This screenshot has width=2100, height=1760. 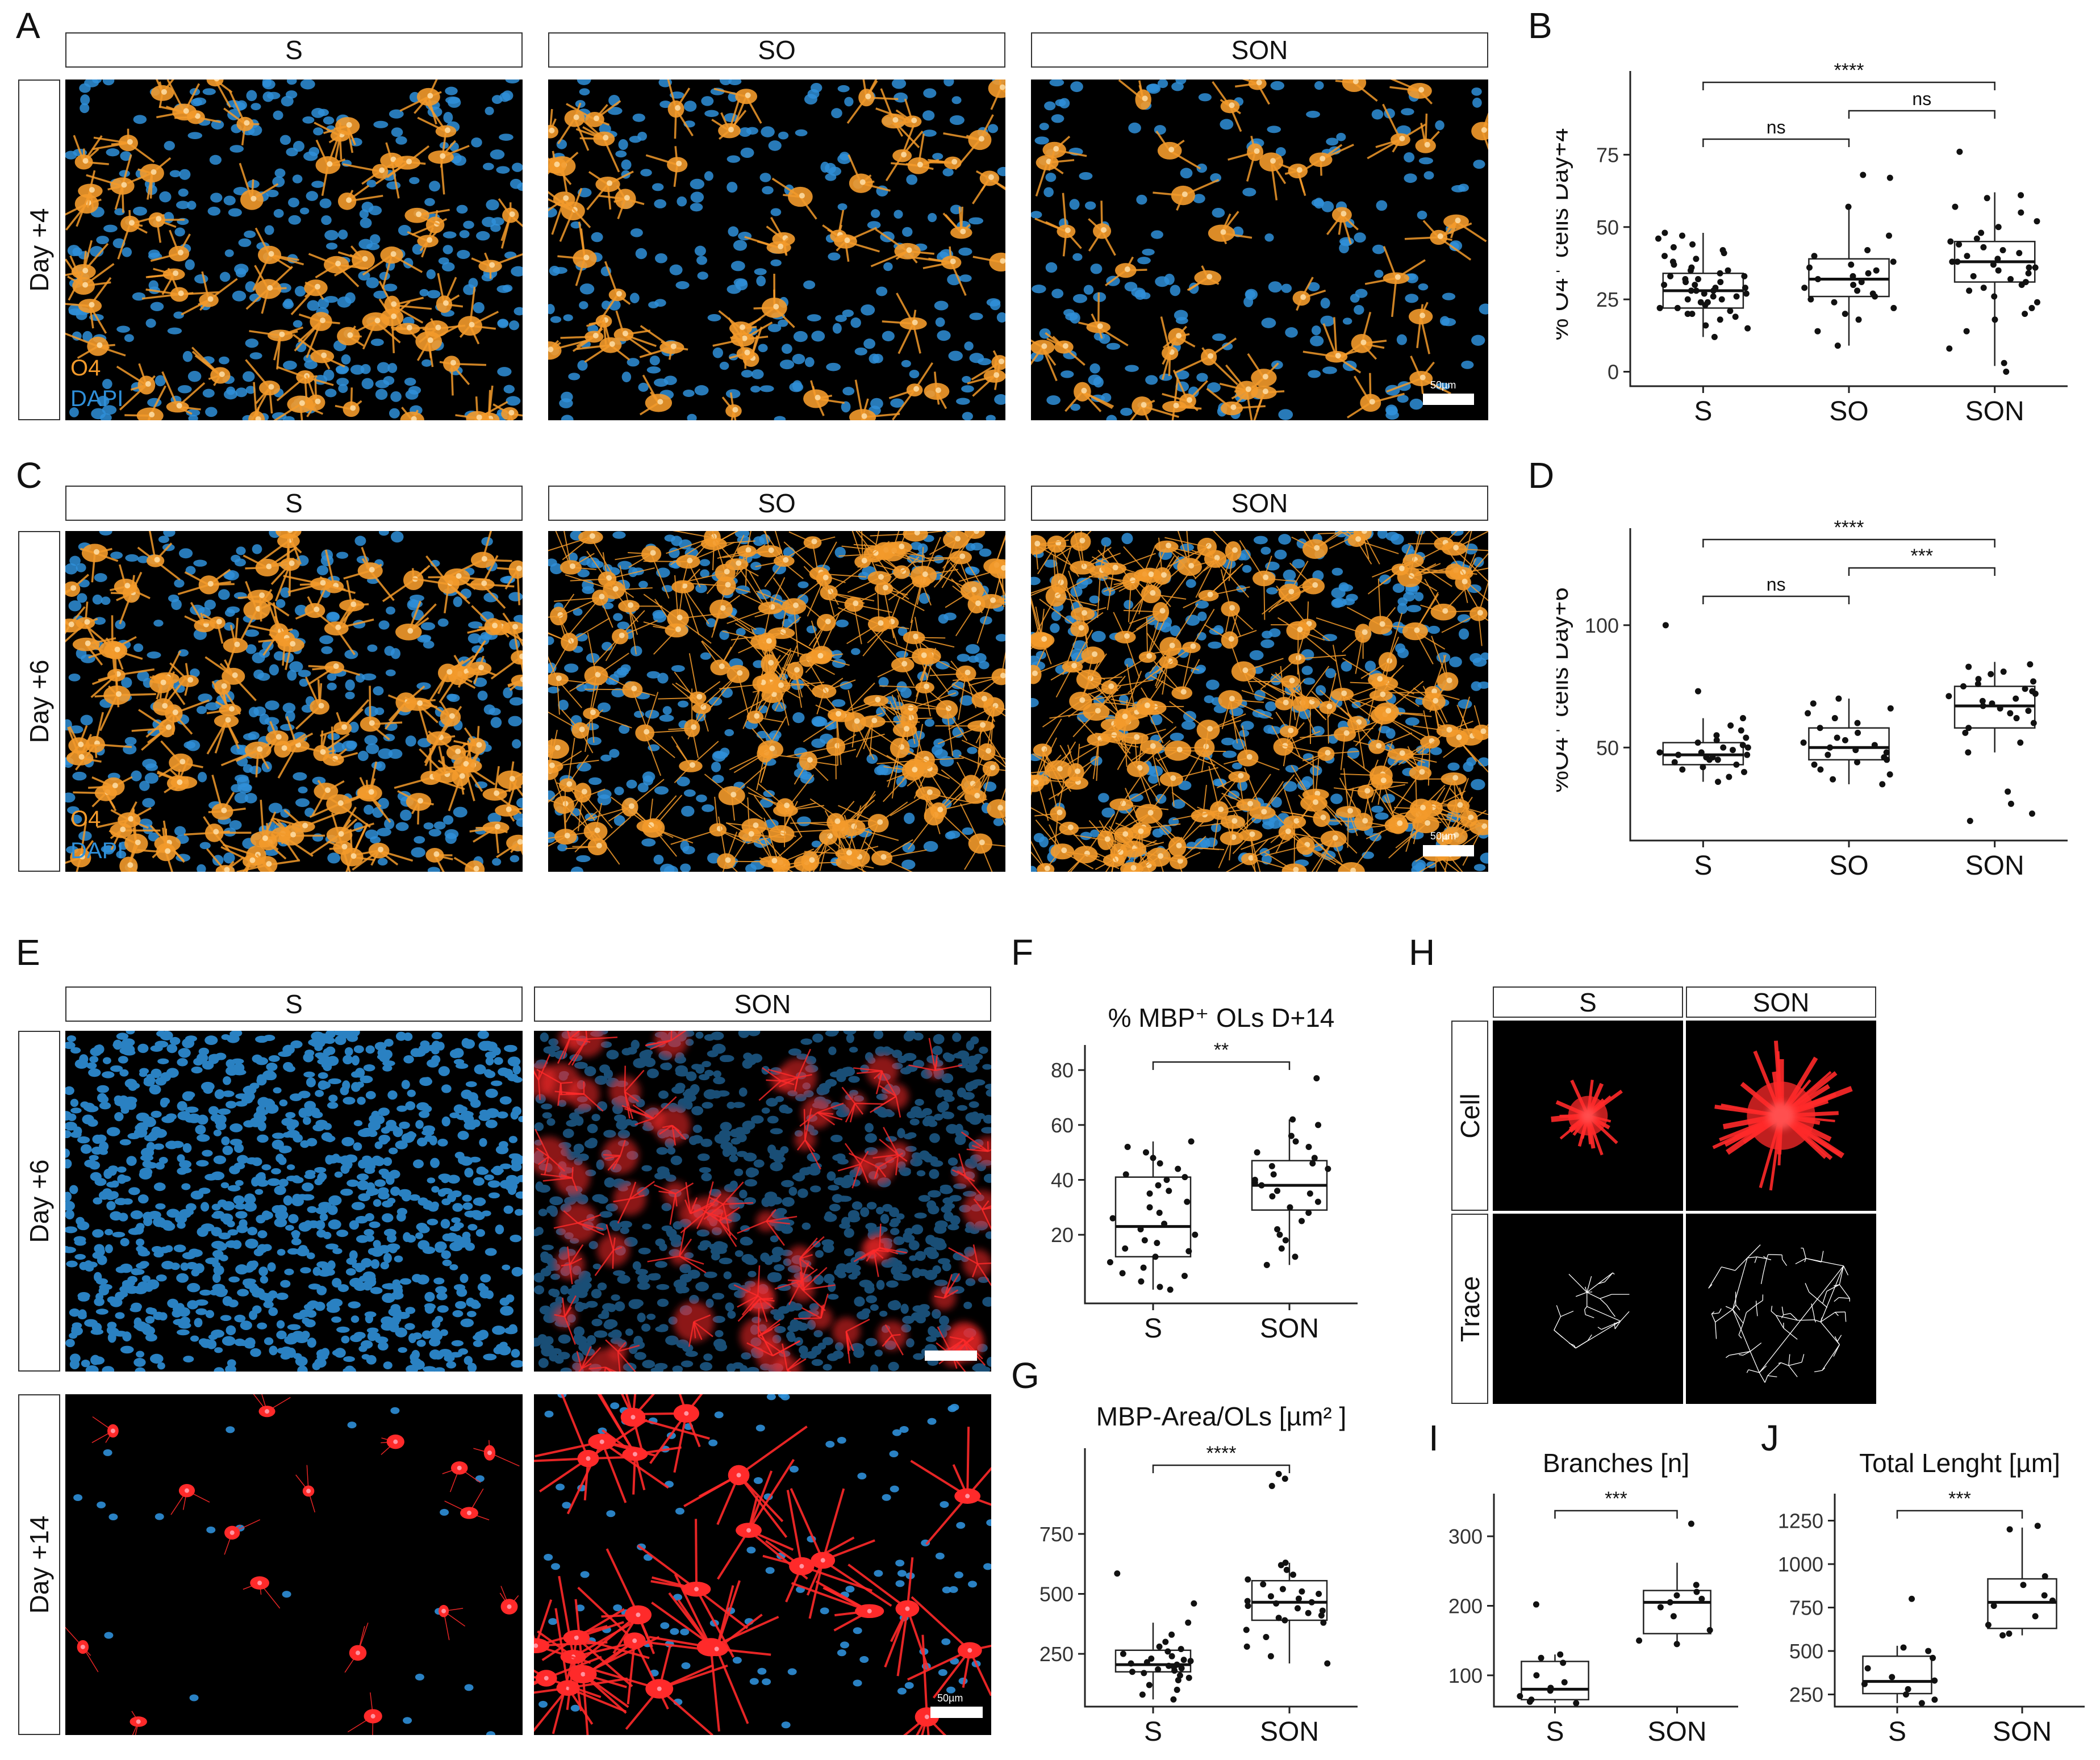 I want to click on panel-h-row-label-trace: Trace, so click(x=1470, y=1309).